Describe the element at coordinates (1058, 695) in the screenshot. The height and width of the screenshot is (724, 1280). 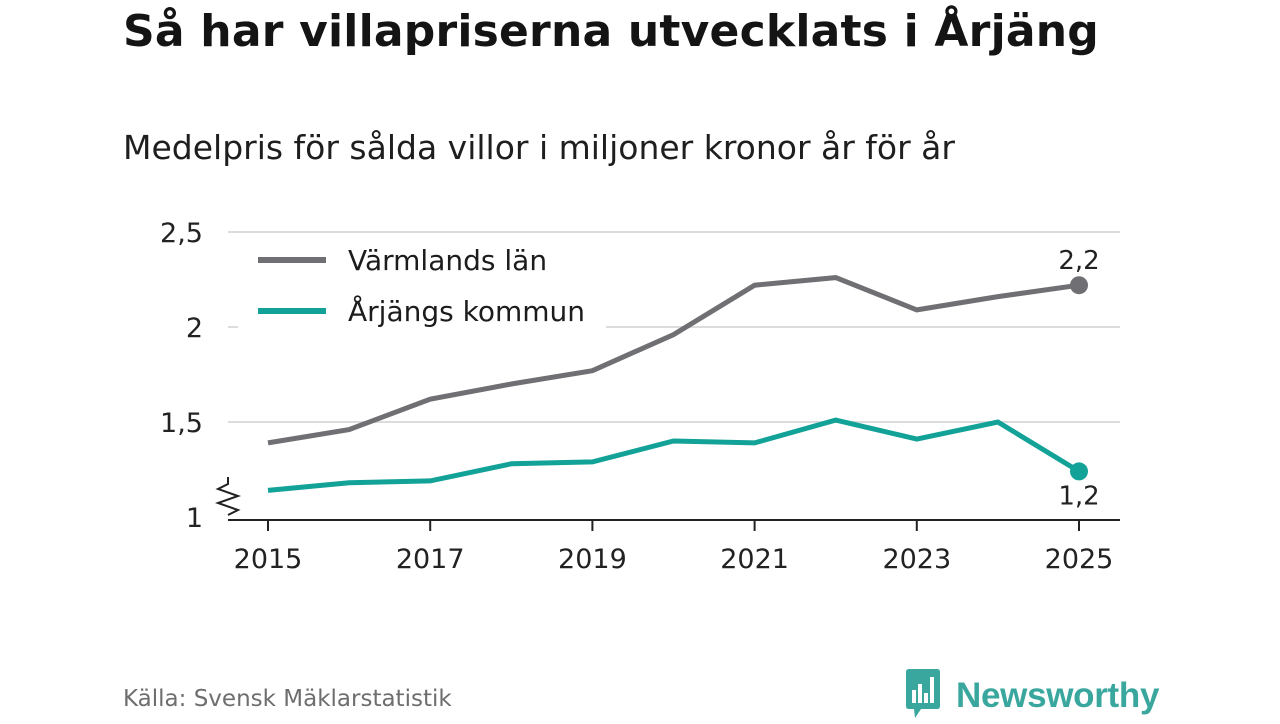
I see `brand-name: Newsworthy` at that location.